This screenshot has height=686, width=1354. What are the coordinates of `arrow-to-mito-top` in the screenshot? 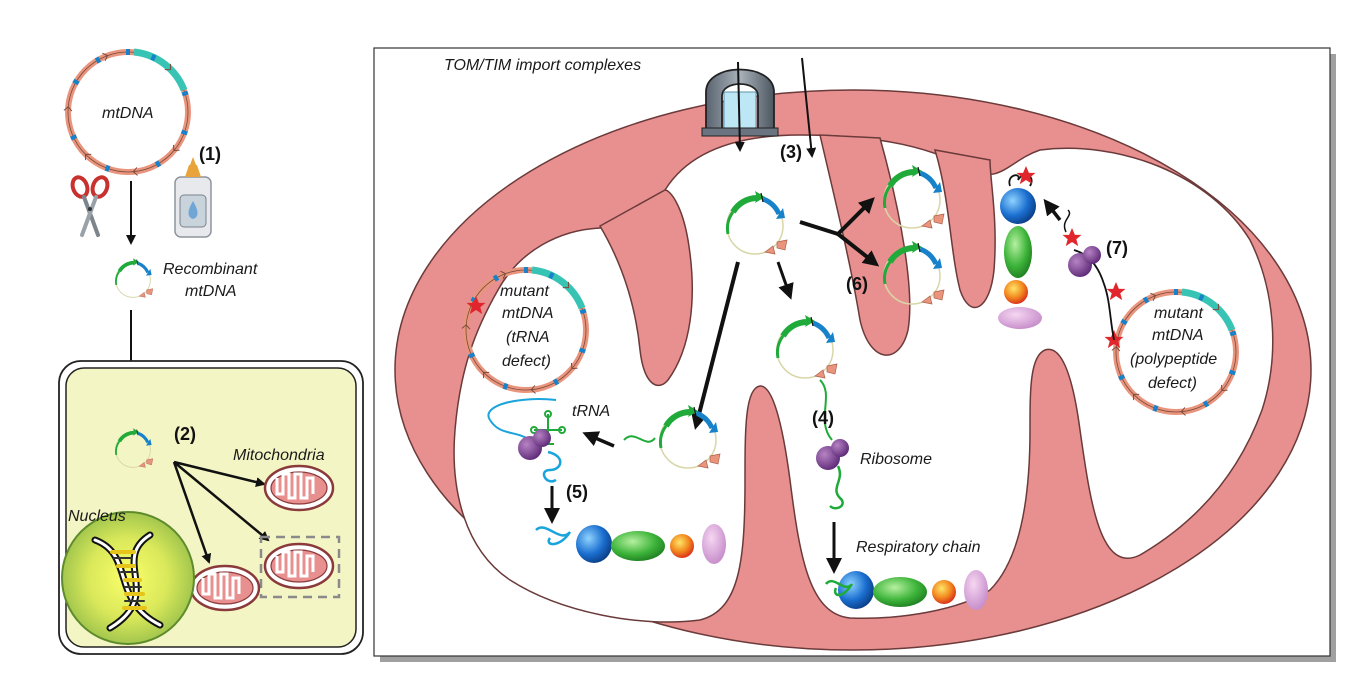 It's located at (219, 473).